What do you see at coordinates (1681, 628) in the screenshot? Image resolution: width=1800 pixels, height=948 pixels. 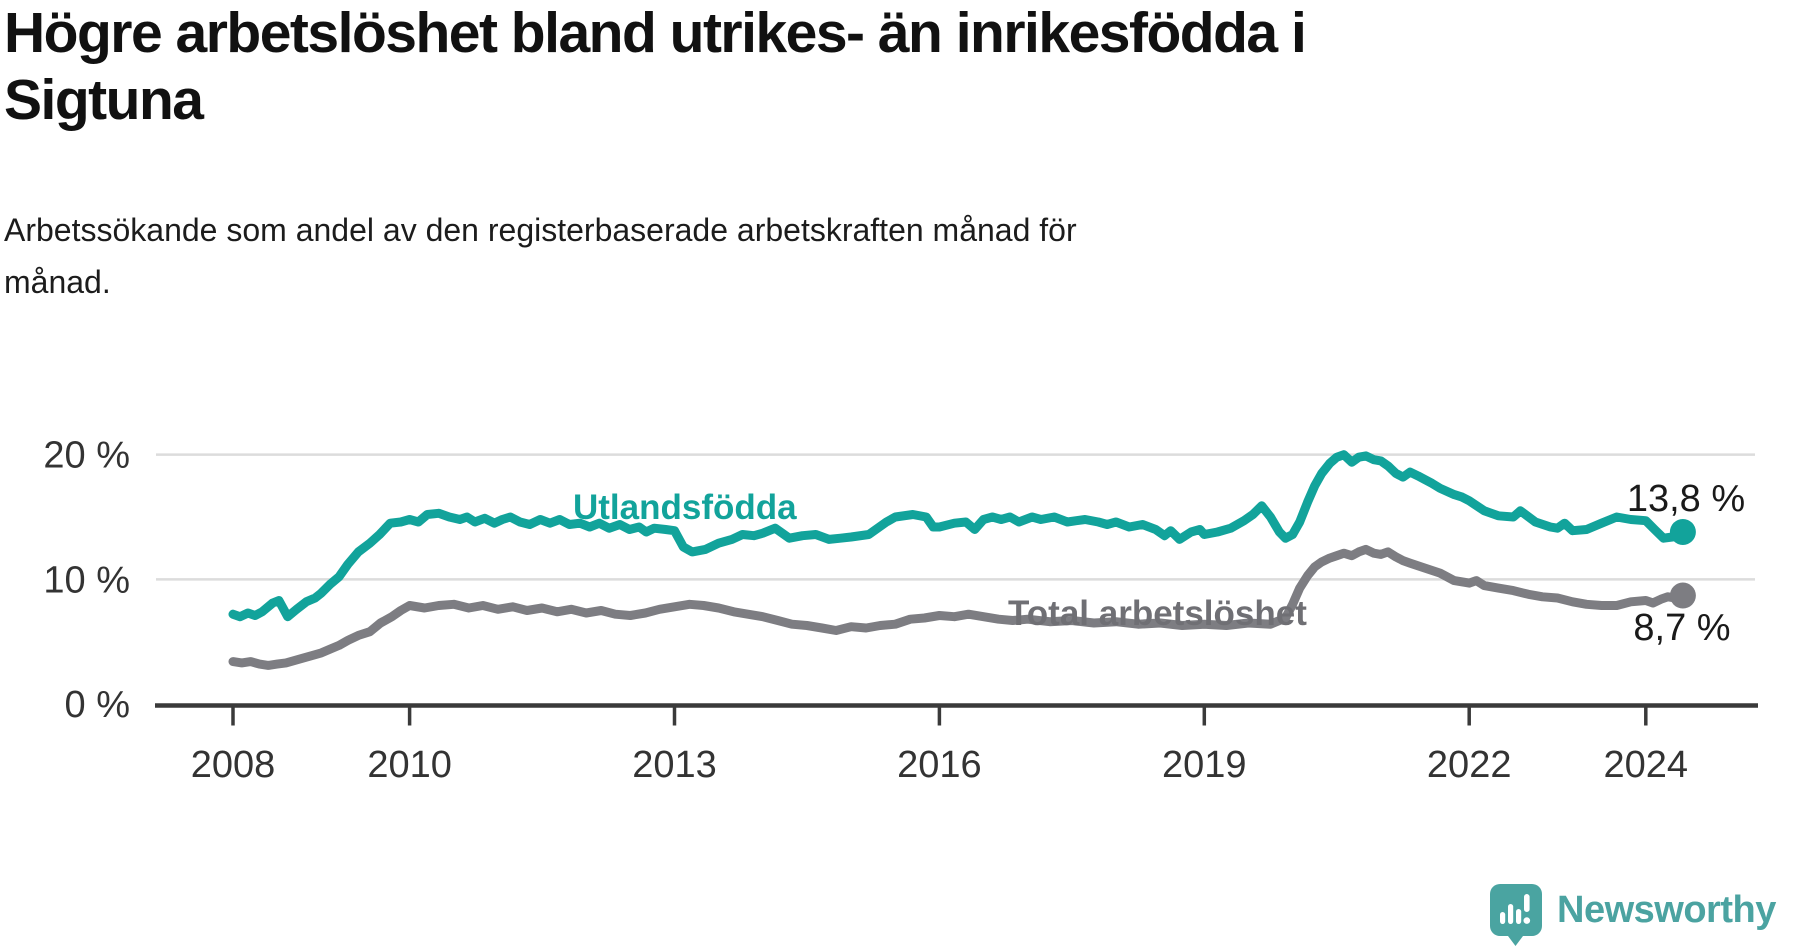 I see `end-value-label-total: 8,7 %` at bounding box center [1681, 628].